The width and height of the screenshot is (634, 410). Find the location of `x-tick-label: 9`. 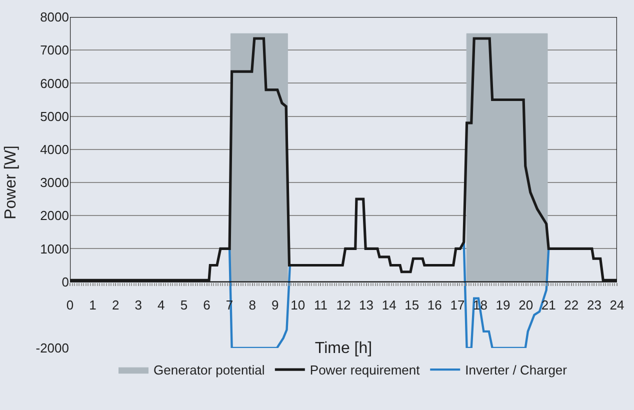

x-tick-label: 9 is located at coordinates (275, 304).